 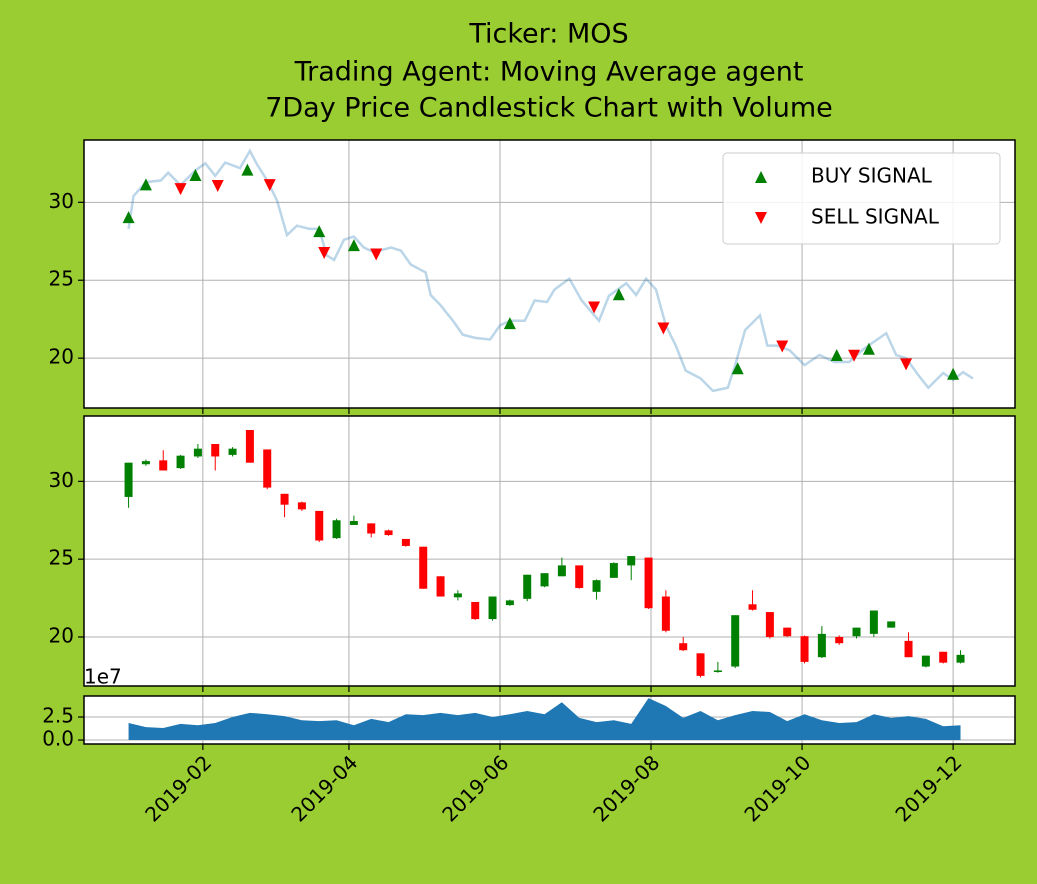 What do you see at coordinates (626, 788) in the screenshot?
I see `x-tick-label: 2019-08` at bounding box center [626, 788].